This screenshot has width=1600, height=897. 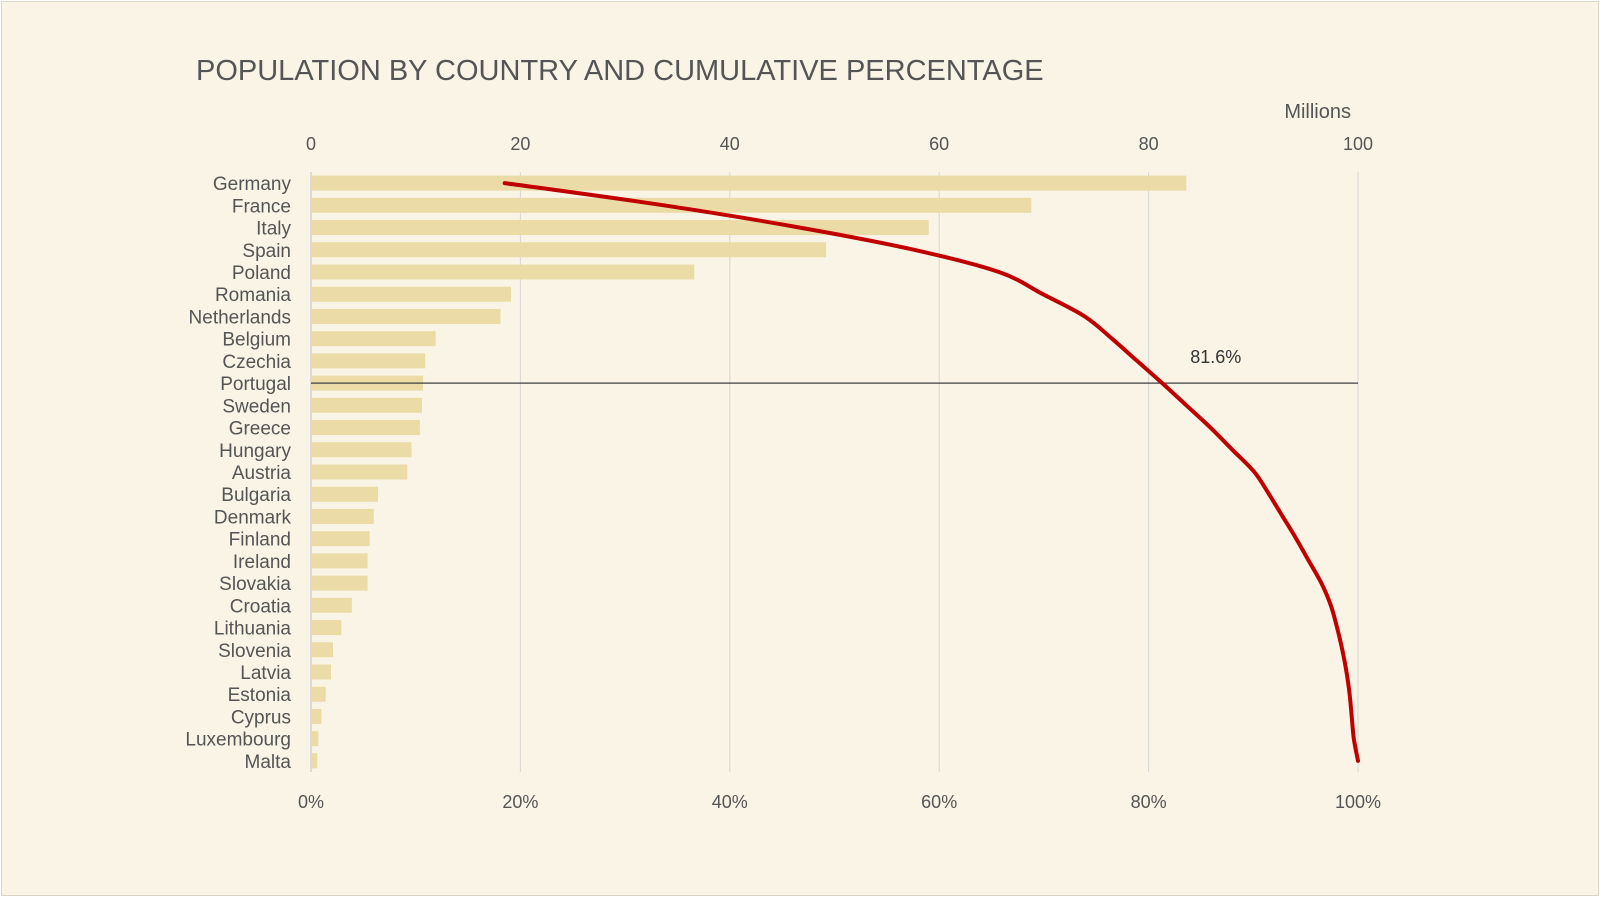 What do you see at coordinates (266, 251) in the screenshot?
I see `category-label: Spain` at bounding box center [266, 251].